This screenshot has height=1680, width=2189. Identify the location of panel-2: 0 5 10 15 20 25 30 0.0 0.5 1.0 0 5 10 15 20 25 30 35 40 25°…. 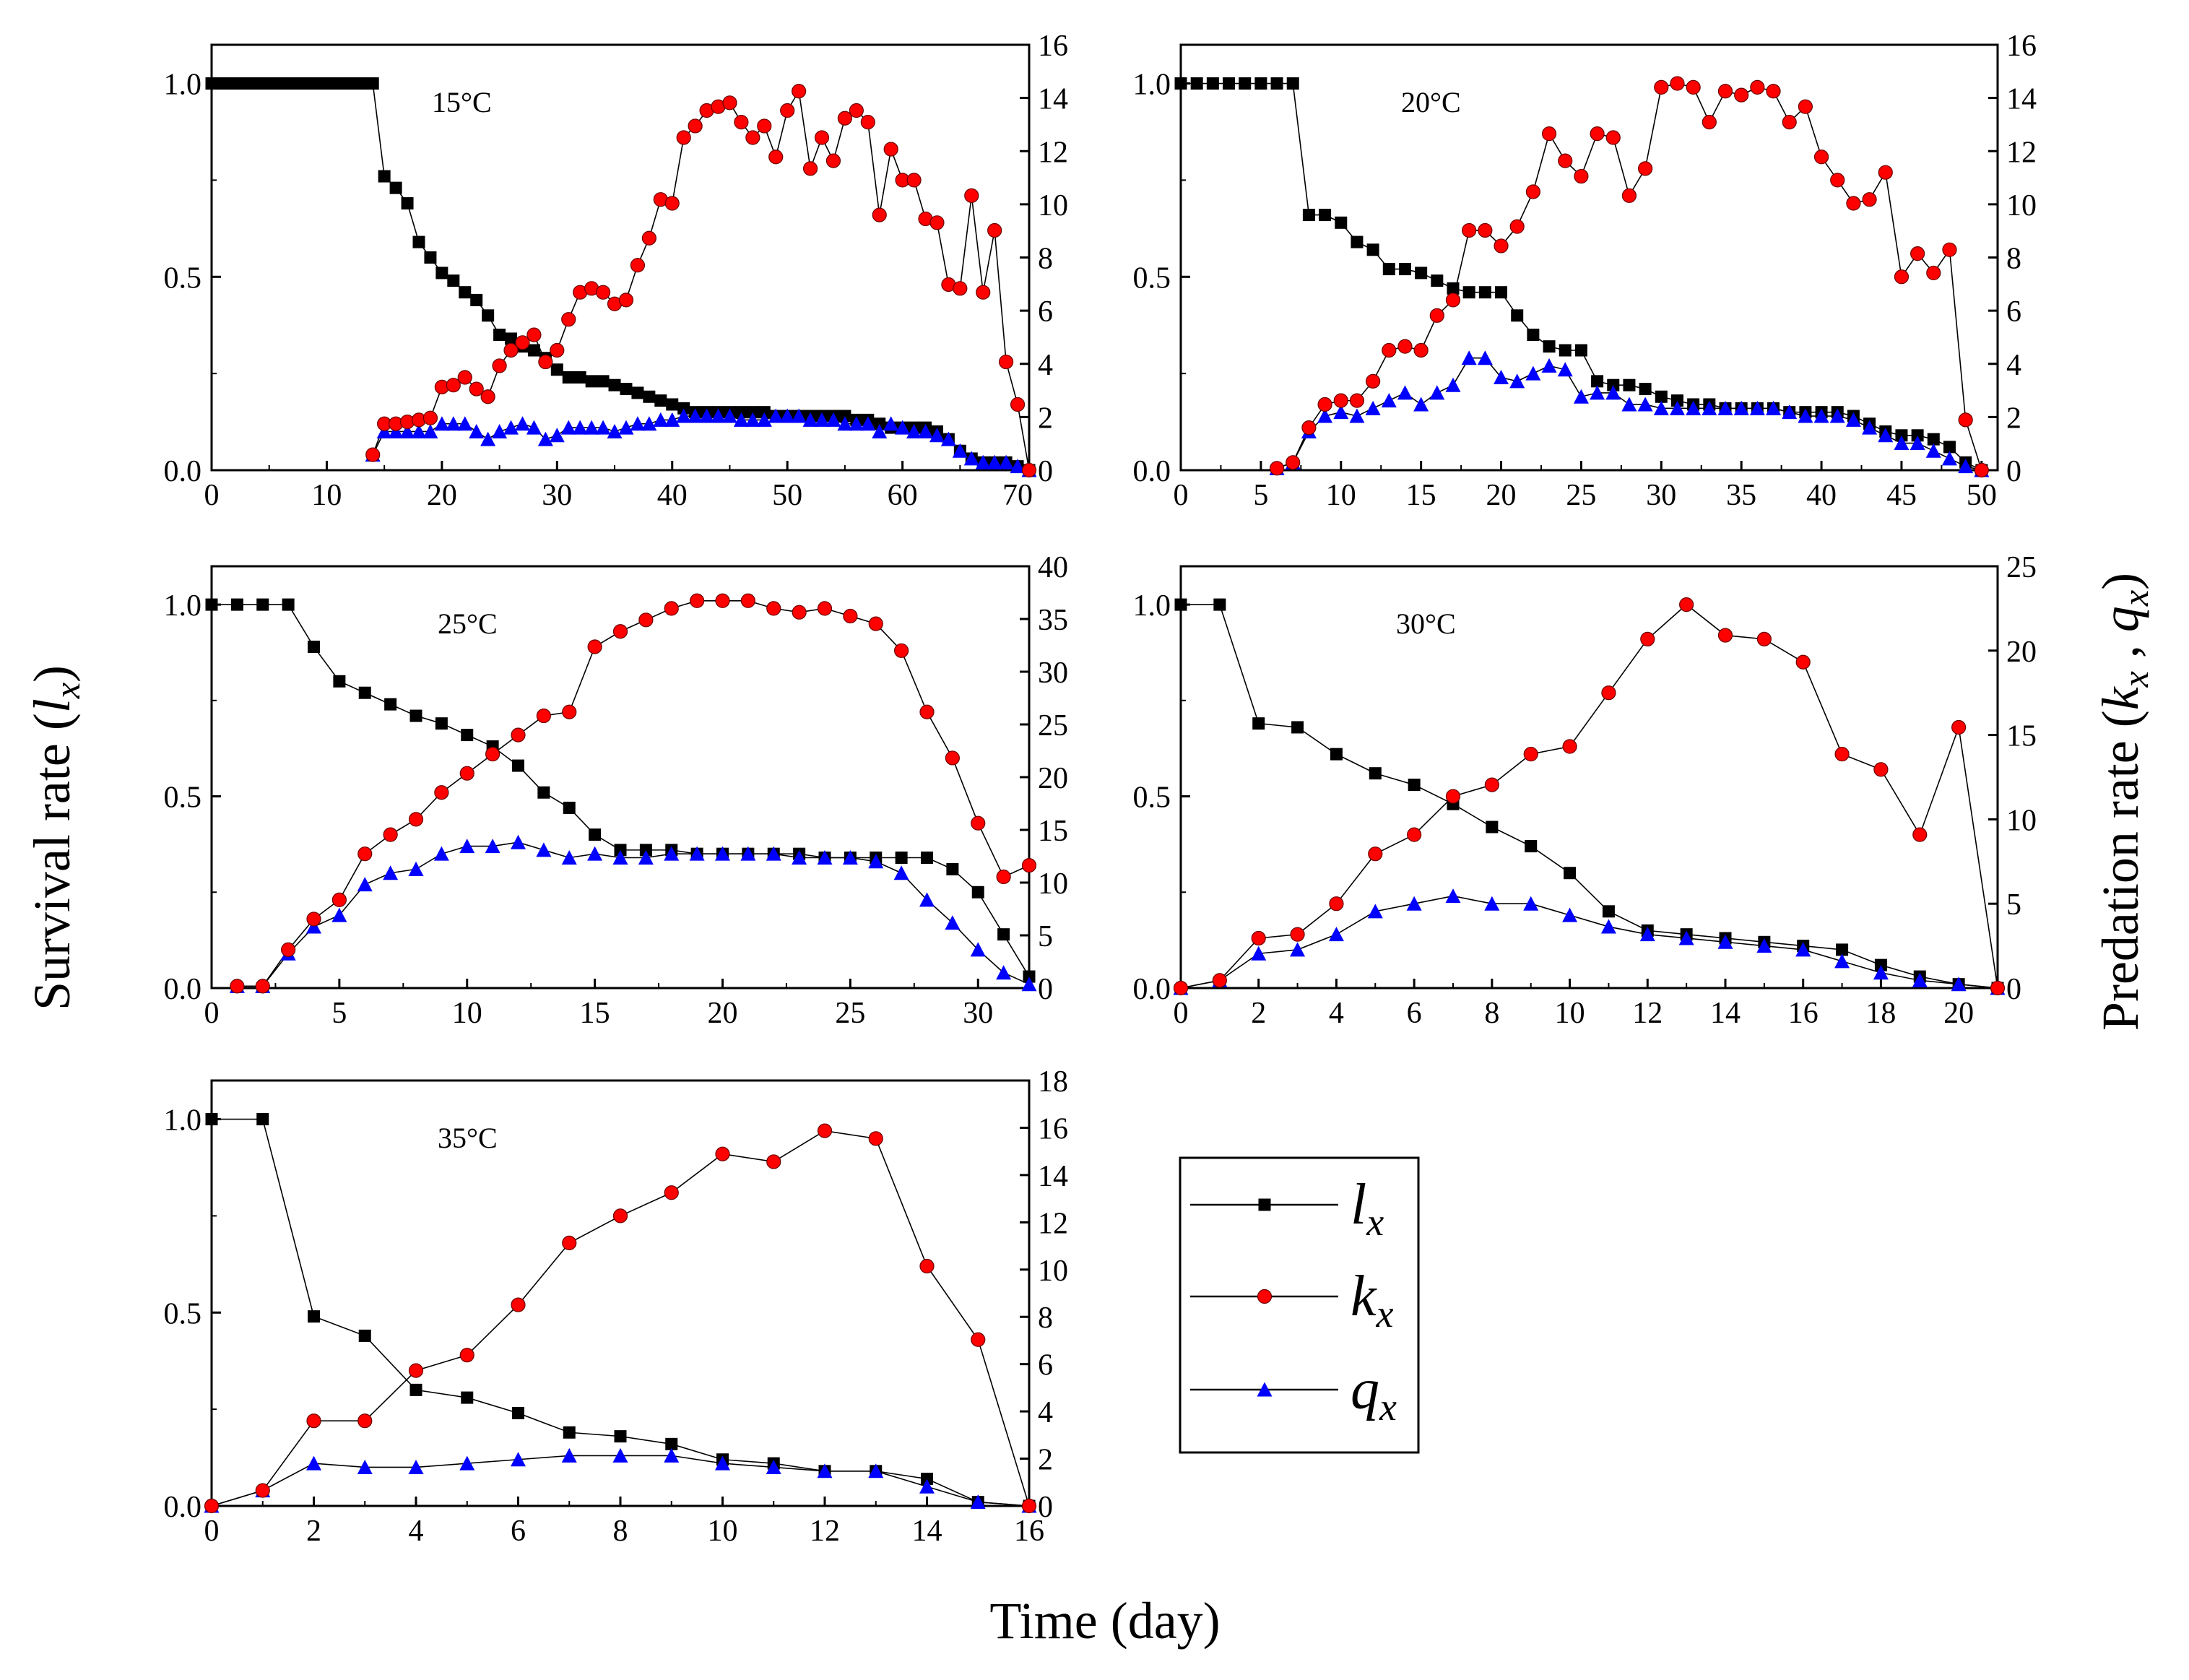
(616, 790).